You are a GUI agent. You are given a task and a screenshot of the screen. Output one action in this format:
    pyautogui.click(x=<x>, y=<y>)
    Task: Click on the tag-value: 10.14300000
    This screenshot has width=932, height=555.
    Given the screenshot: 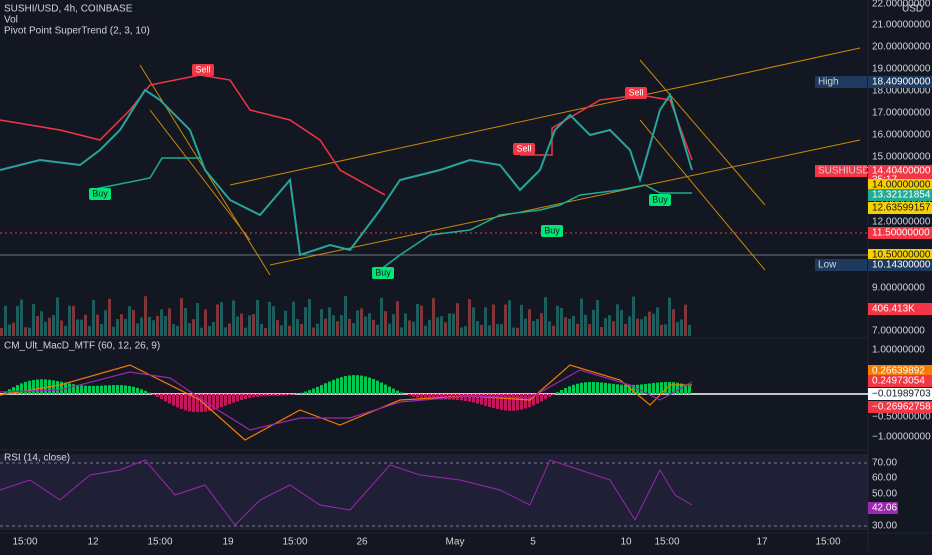 What is the action you would take?
    pyautogui.click(x=901, y=265)
    